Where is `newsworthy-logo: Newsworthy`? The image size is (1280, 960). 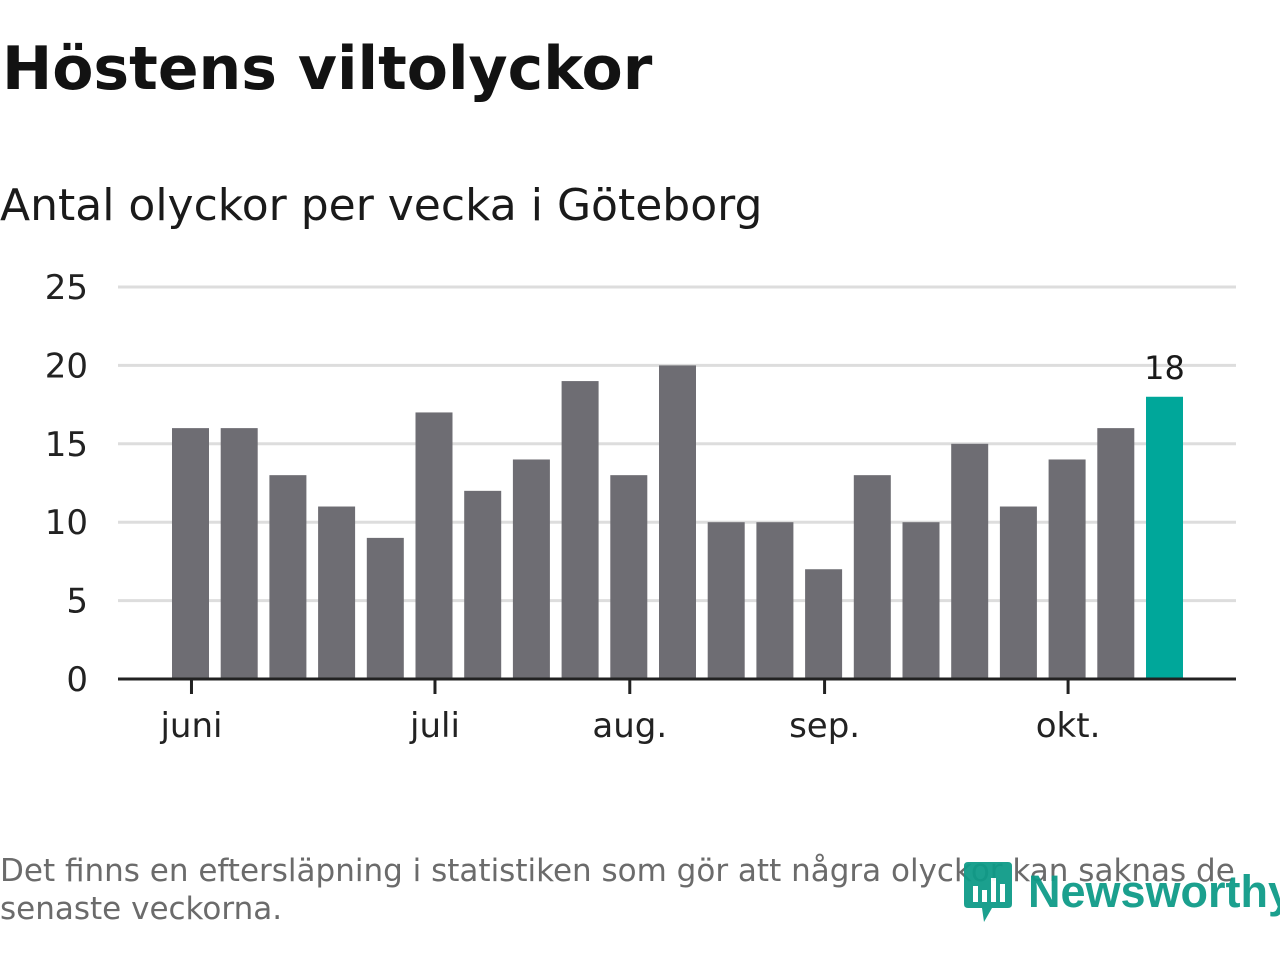 newsworthy-logo: Newsworthy is located at coordinates (1121, 892).